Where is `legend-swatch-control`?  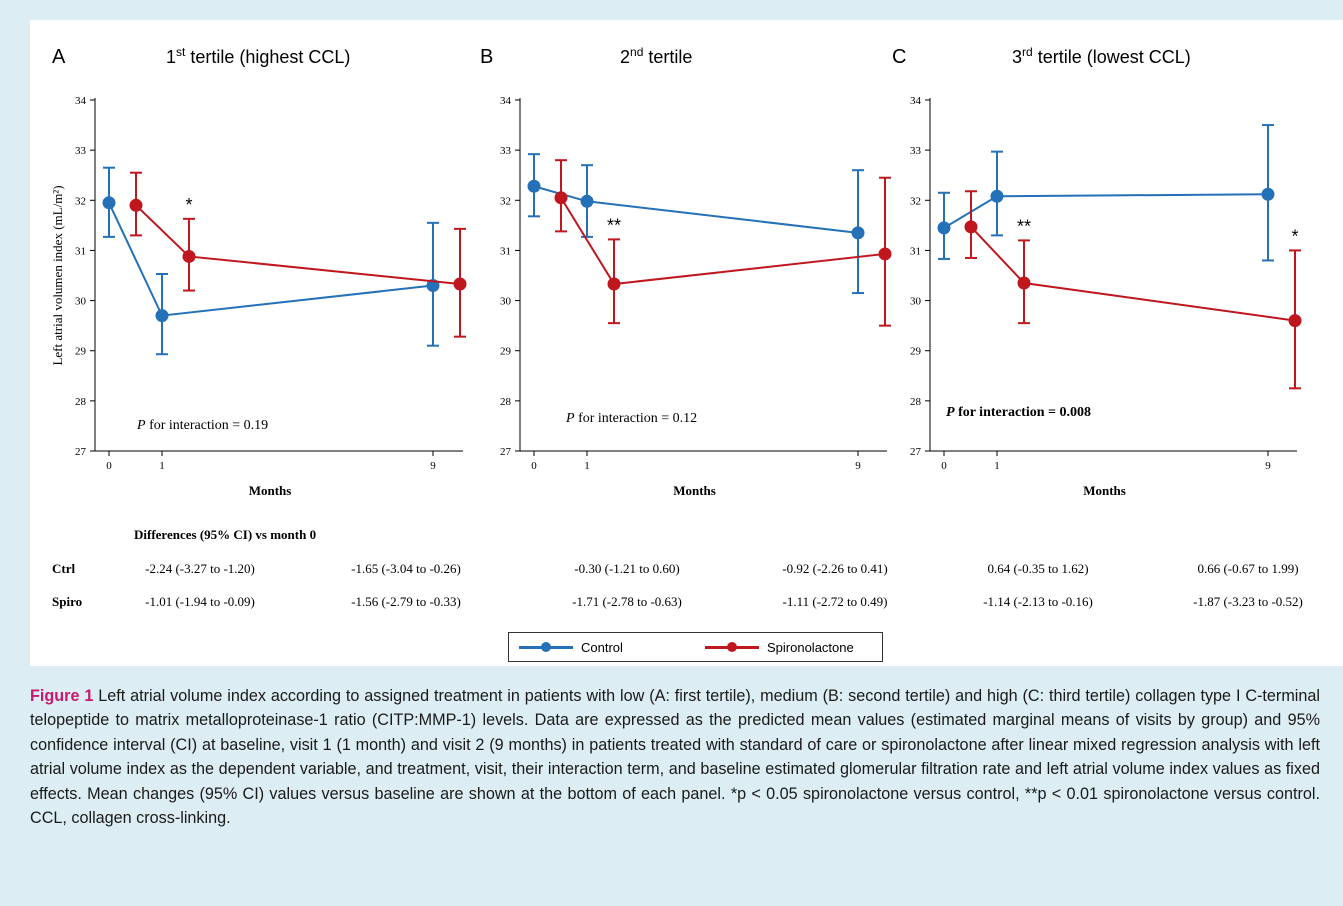 legend-swatch-control is located at coordinates (546, 647).